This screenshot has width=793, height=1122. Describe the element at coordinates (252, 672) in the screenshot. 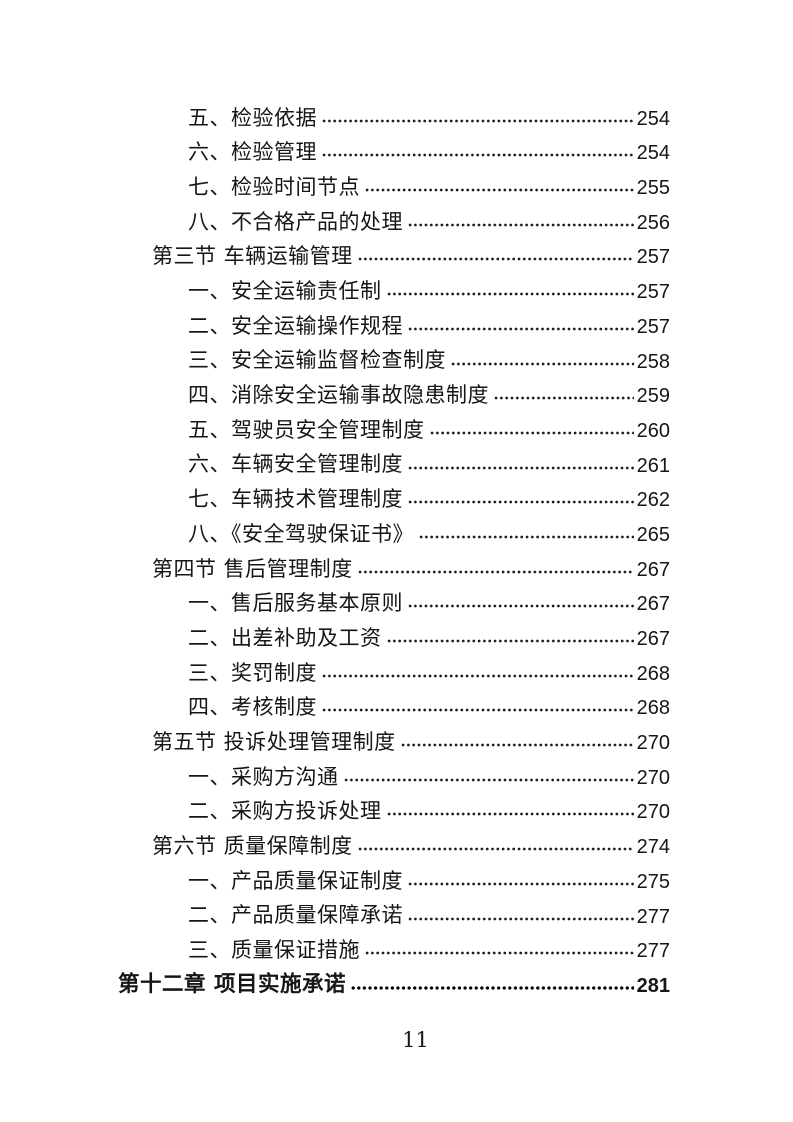

I see `toc-entry-title: 三、奖罚制度` at that location.